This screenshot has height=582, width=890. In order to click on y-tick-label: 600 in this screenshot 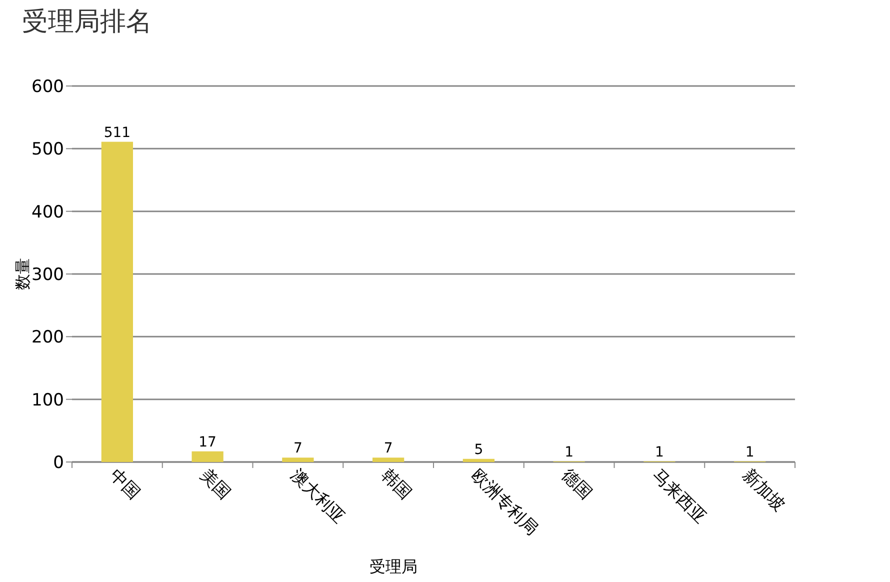, I will do `click(48, 87)`.